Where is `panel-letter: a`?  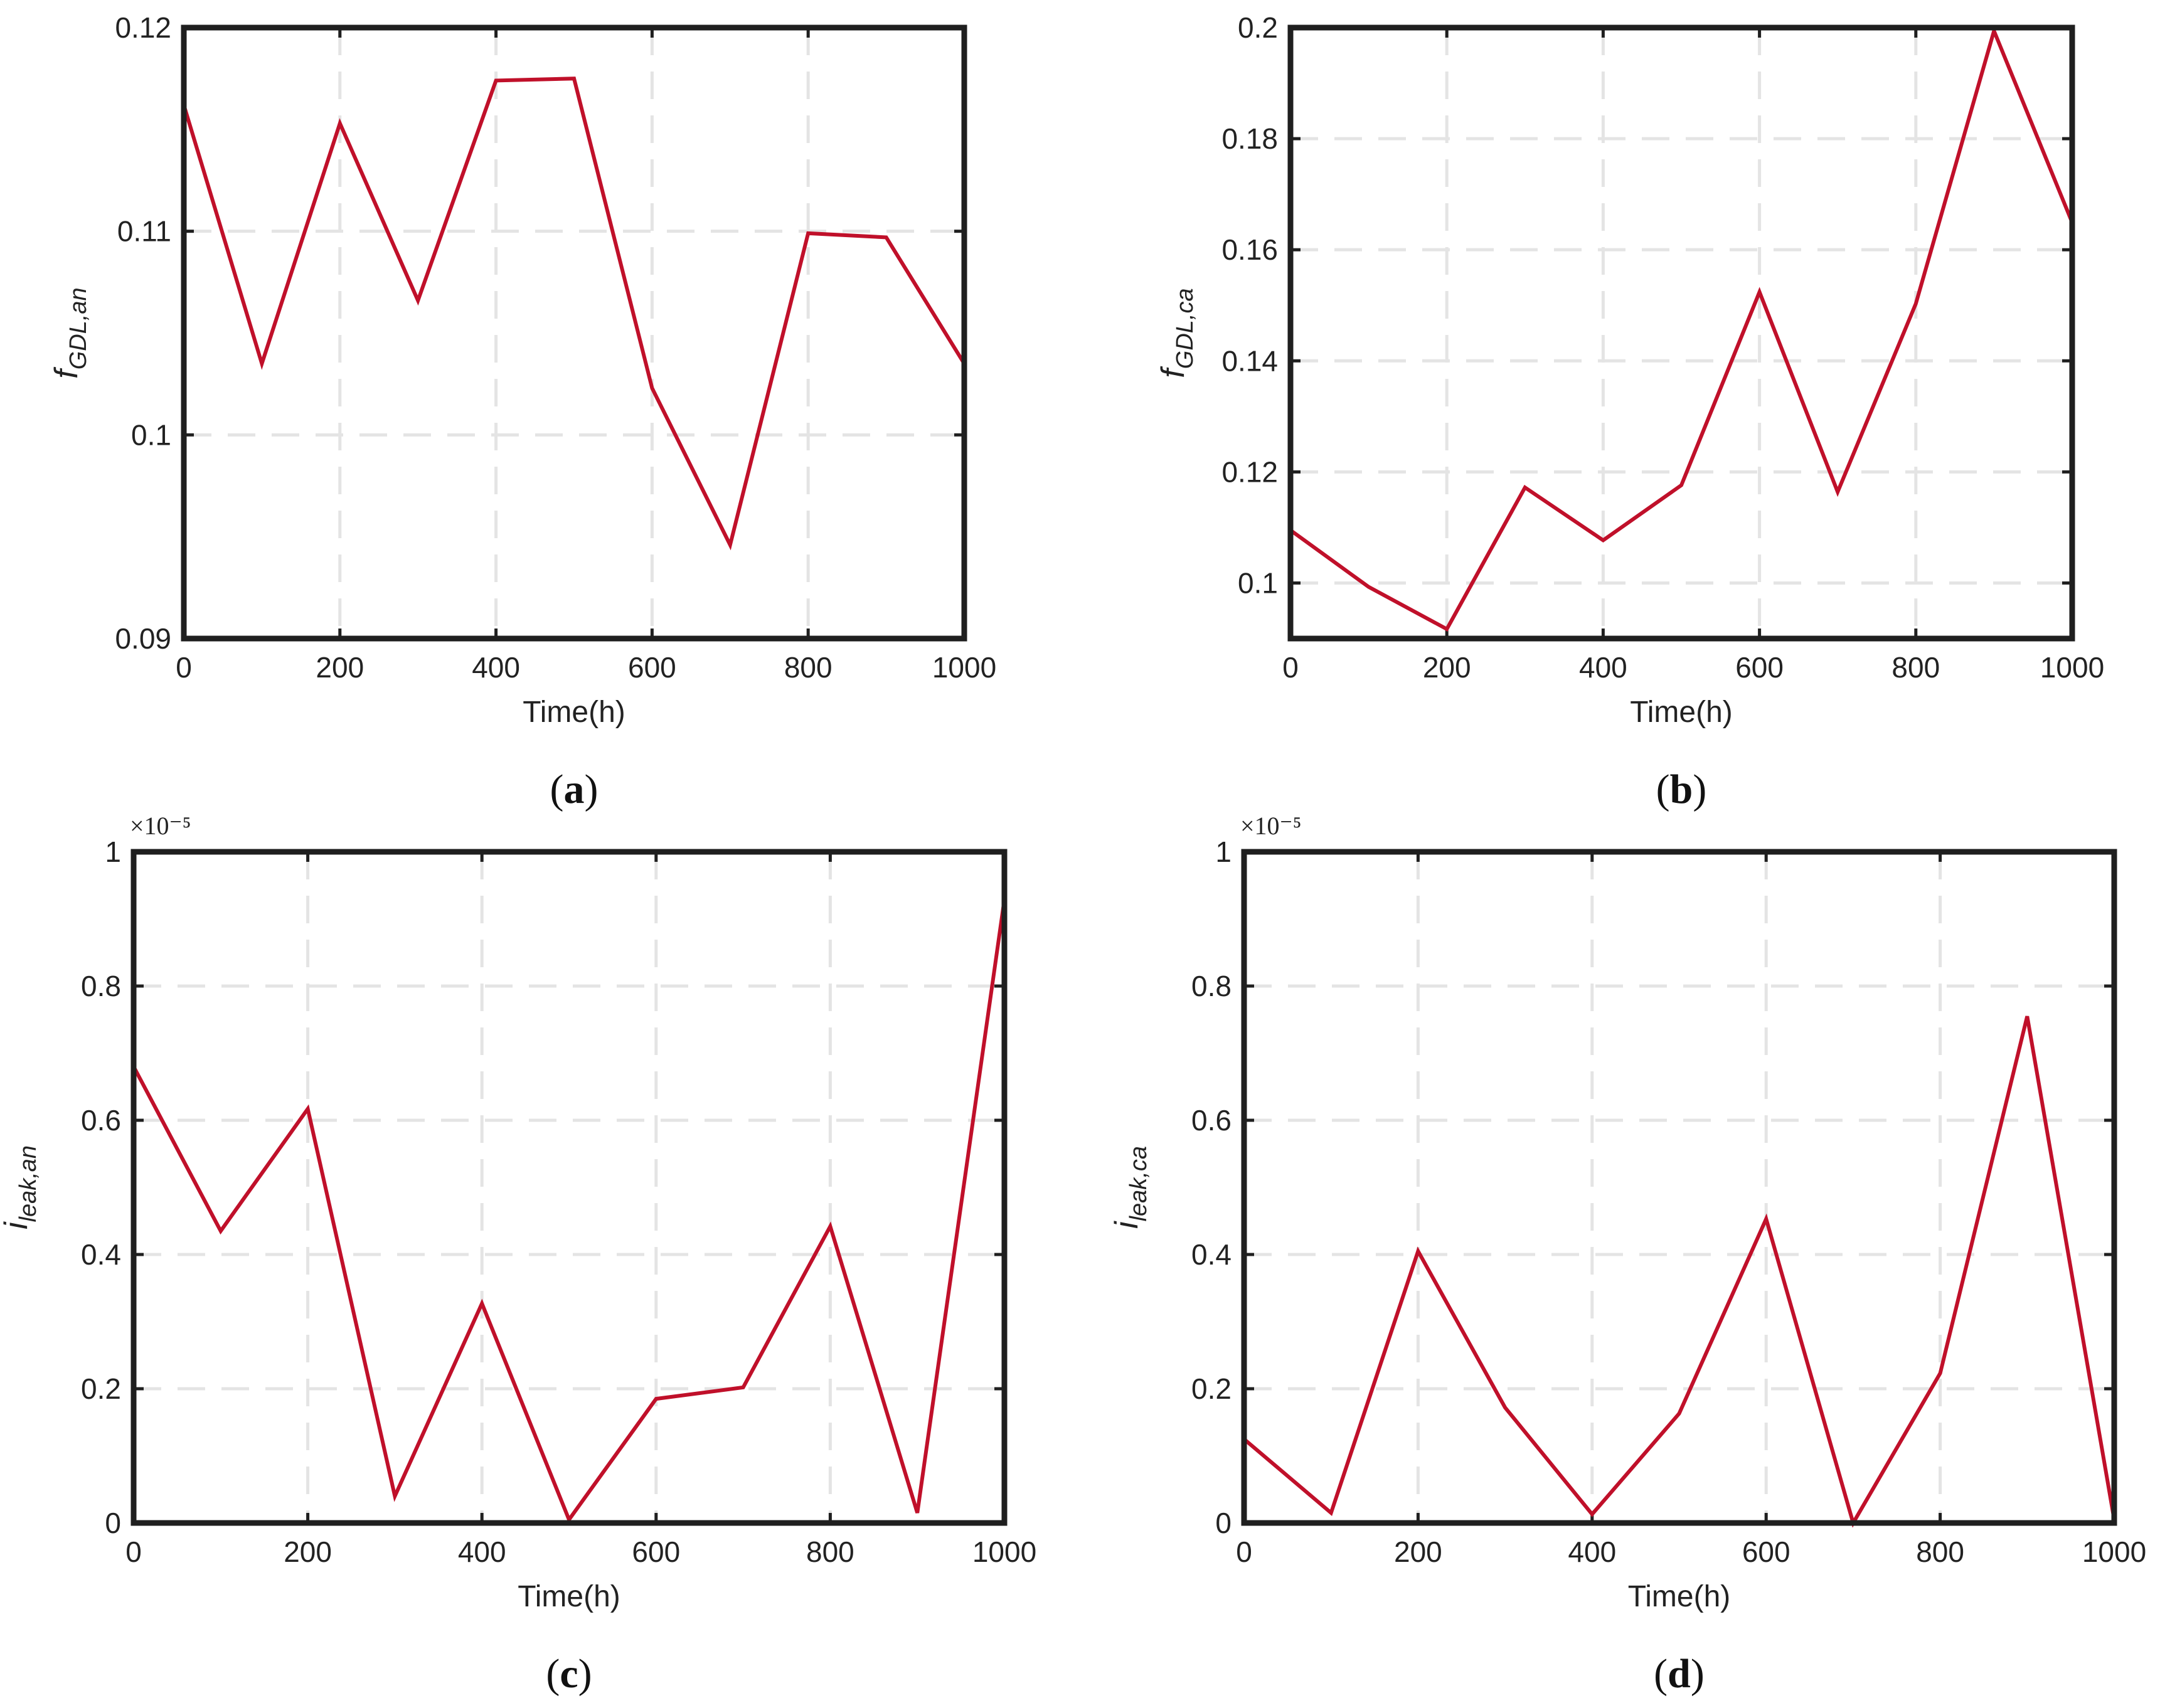
panel-letter: a is located at coordinates (574, 789).